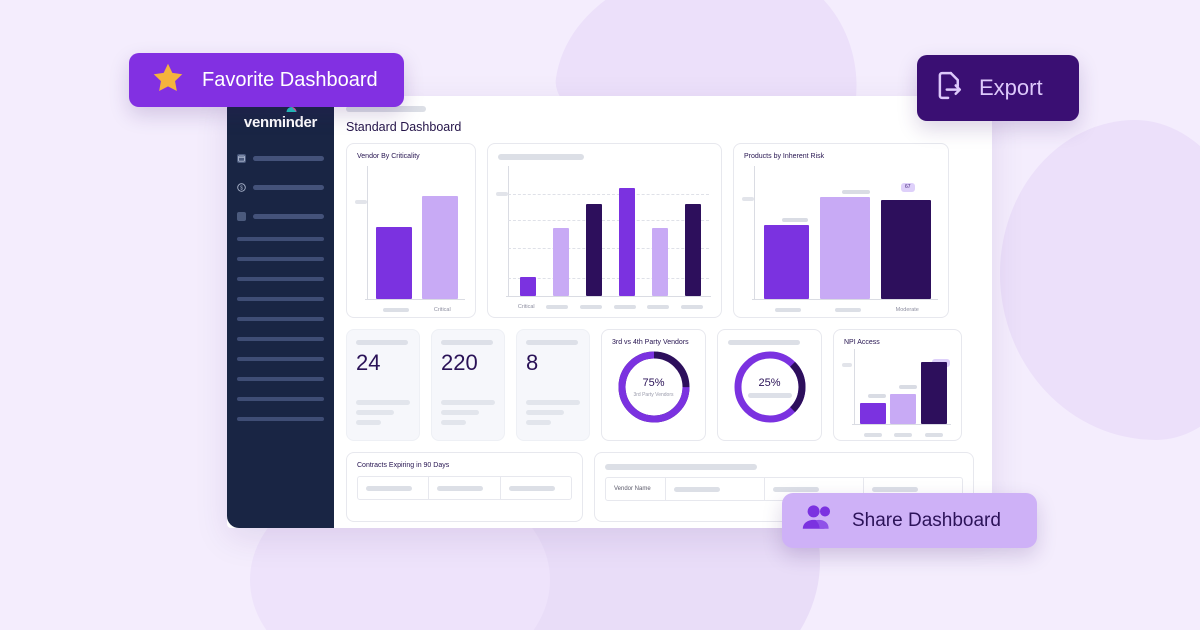  Describe the element at coordinates (541, 157) in the screenshot. I see `card-title-middle-chart` at that location.